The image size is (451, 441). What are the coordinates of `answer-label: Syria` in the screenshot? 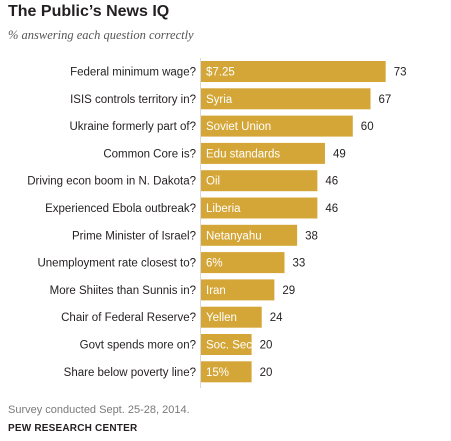 It's located at (219, 100).